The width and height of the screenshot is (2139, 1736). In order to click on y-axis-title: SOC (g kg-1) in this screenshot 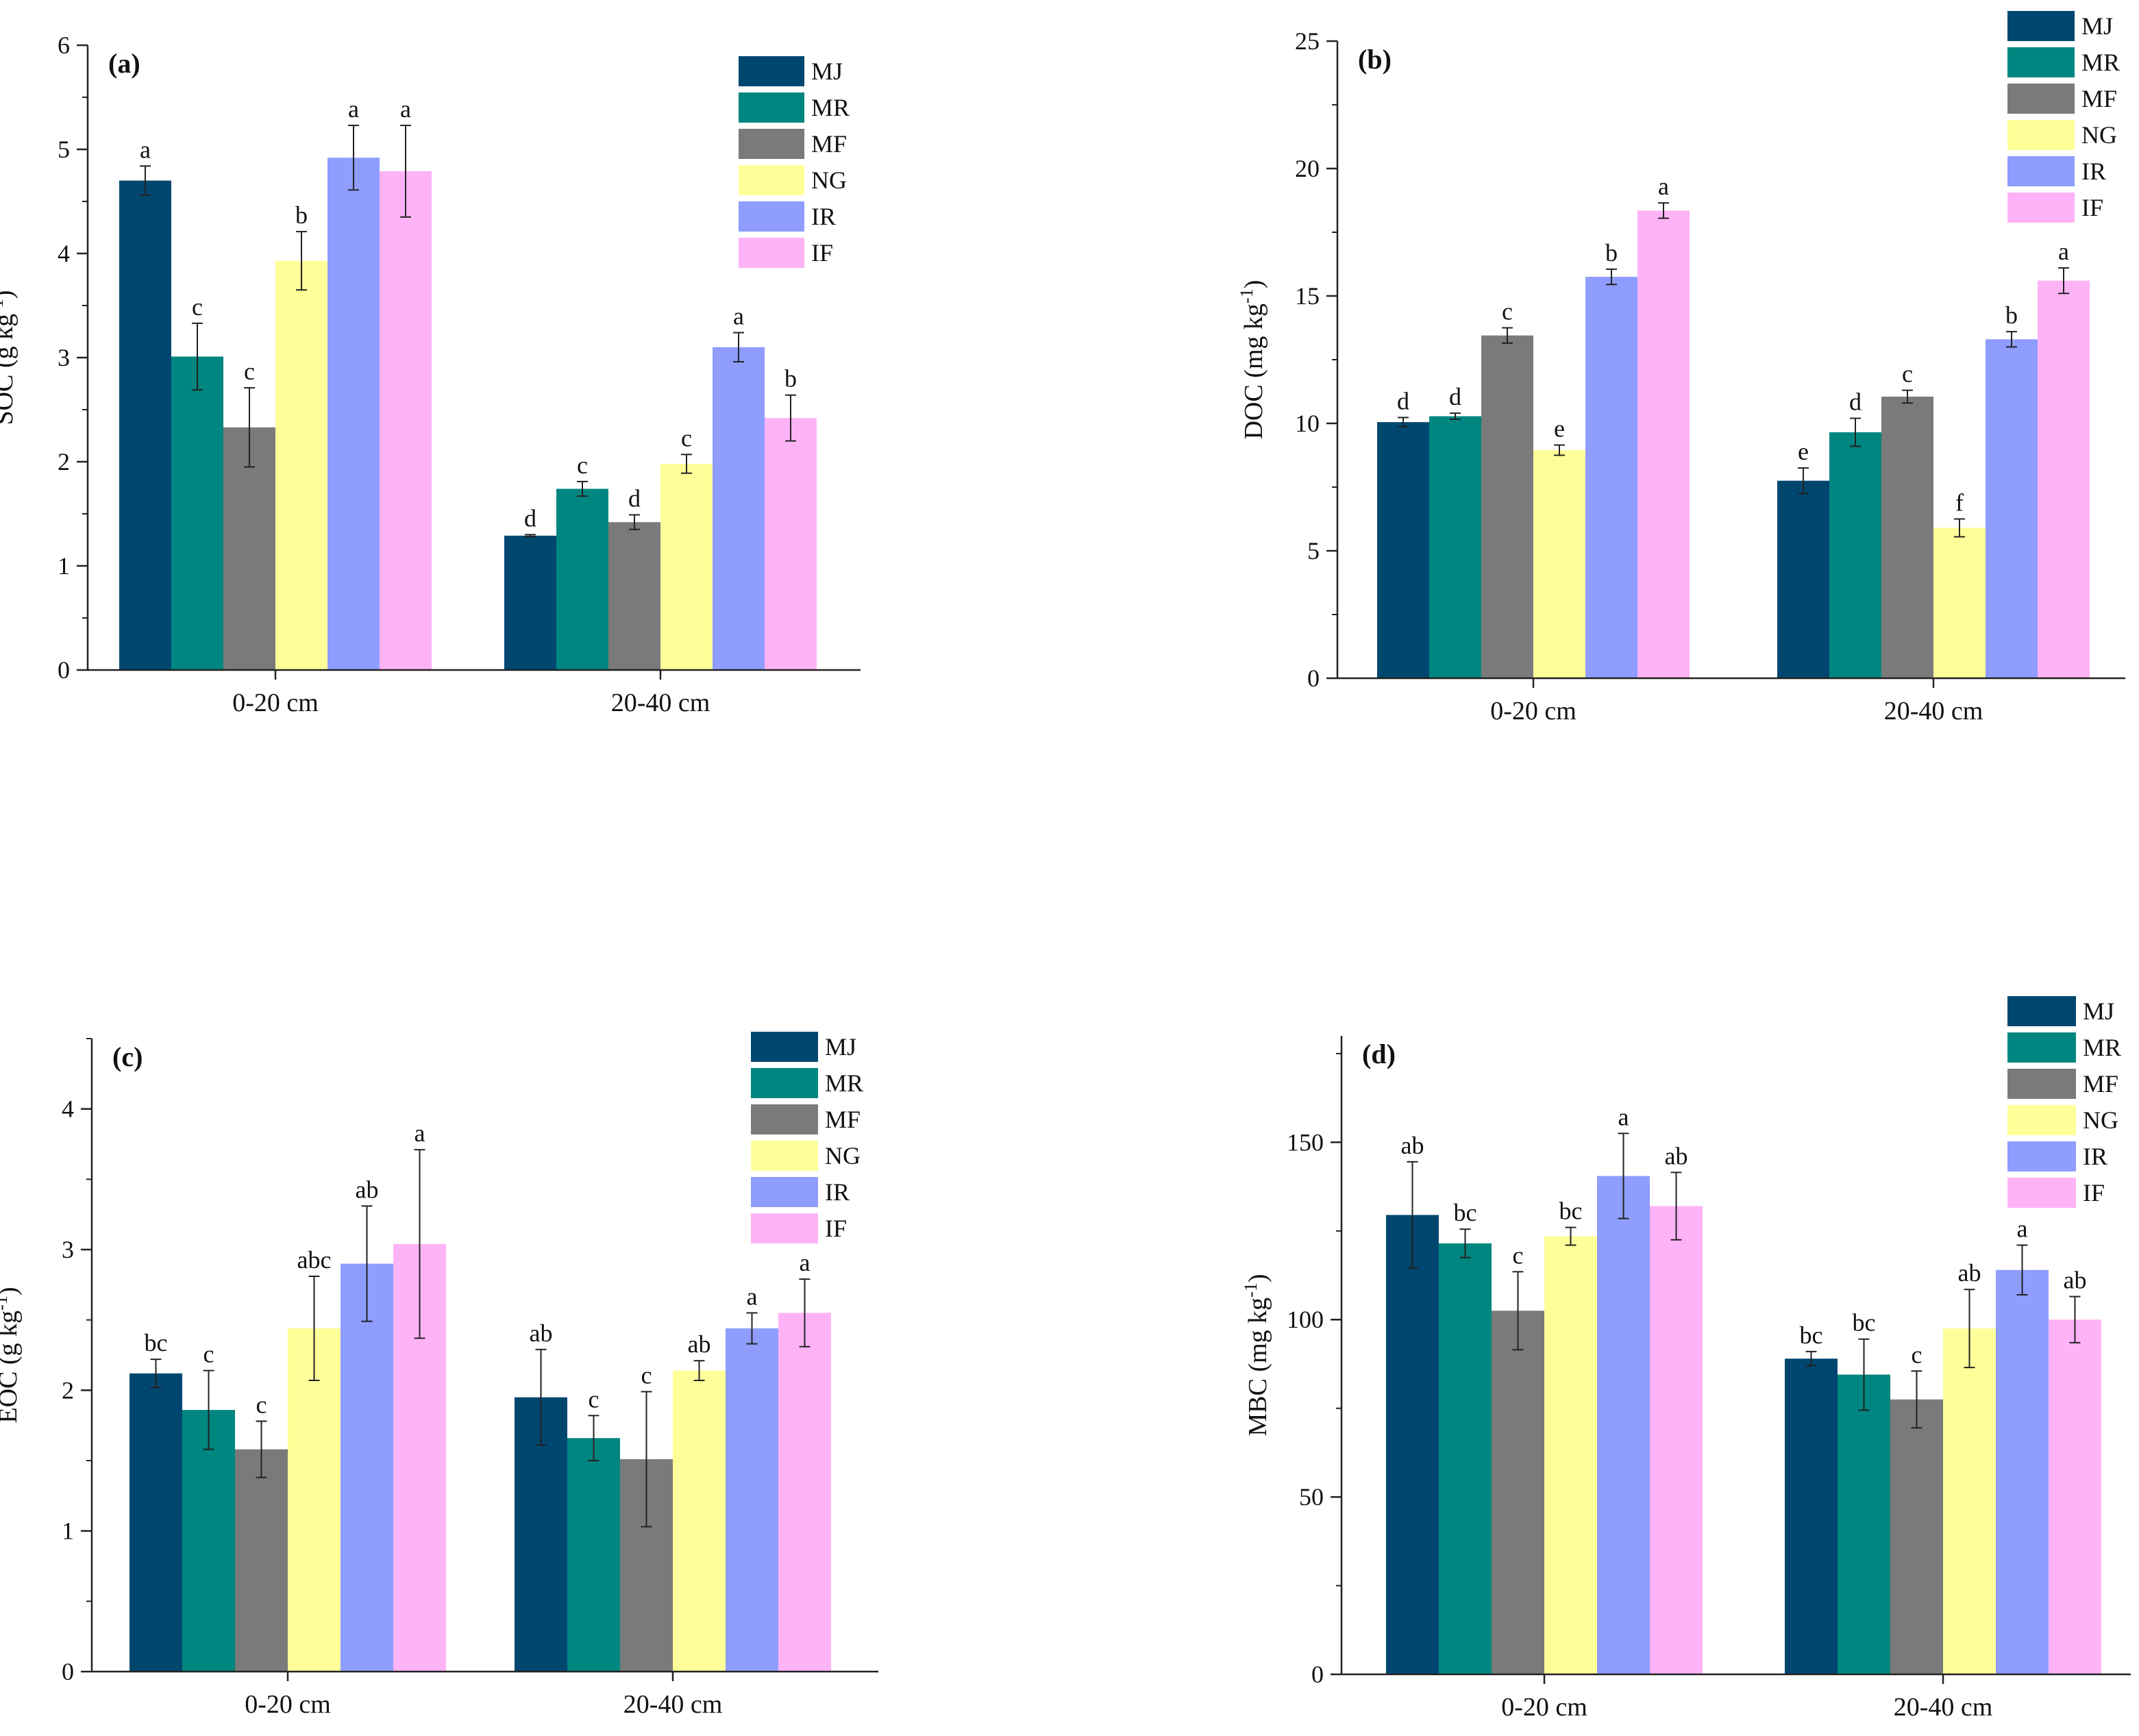, I will do `click(9, 358)`.